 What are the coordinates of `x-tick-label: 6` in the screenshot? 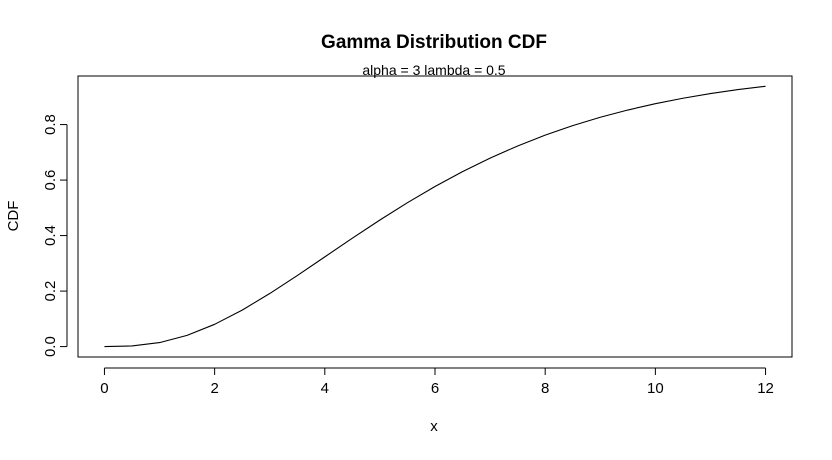 It's located at (435, 388).